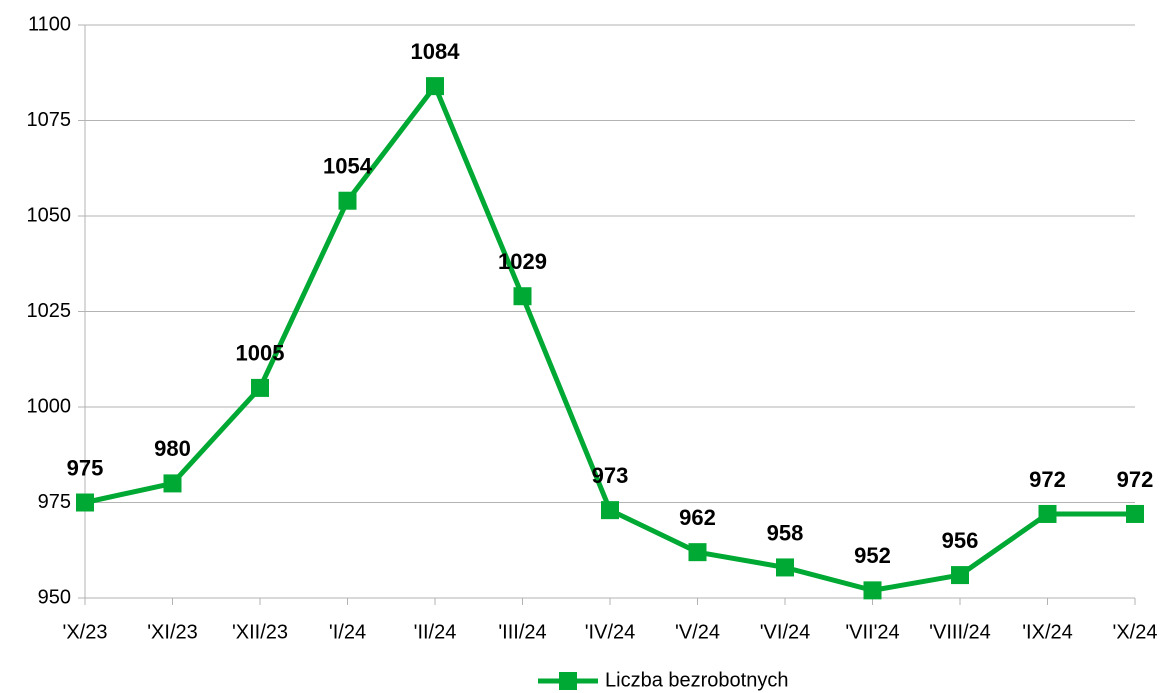 The width and height of the screenshot is (1168, 693). I want to click on value-label: 958, so click(785, 532).